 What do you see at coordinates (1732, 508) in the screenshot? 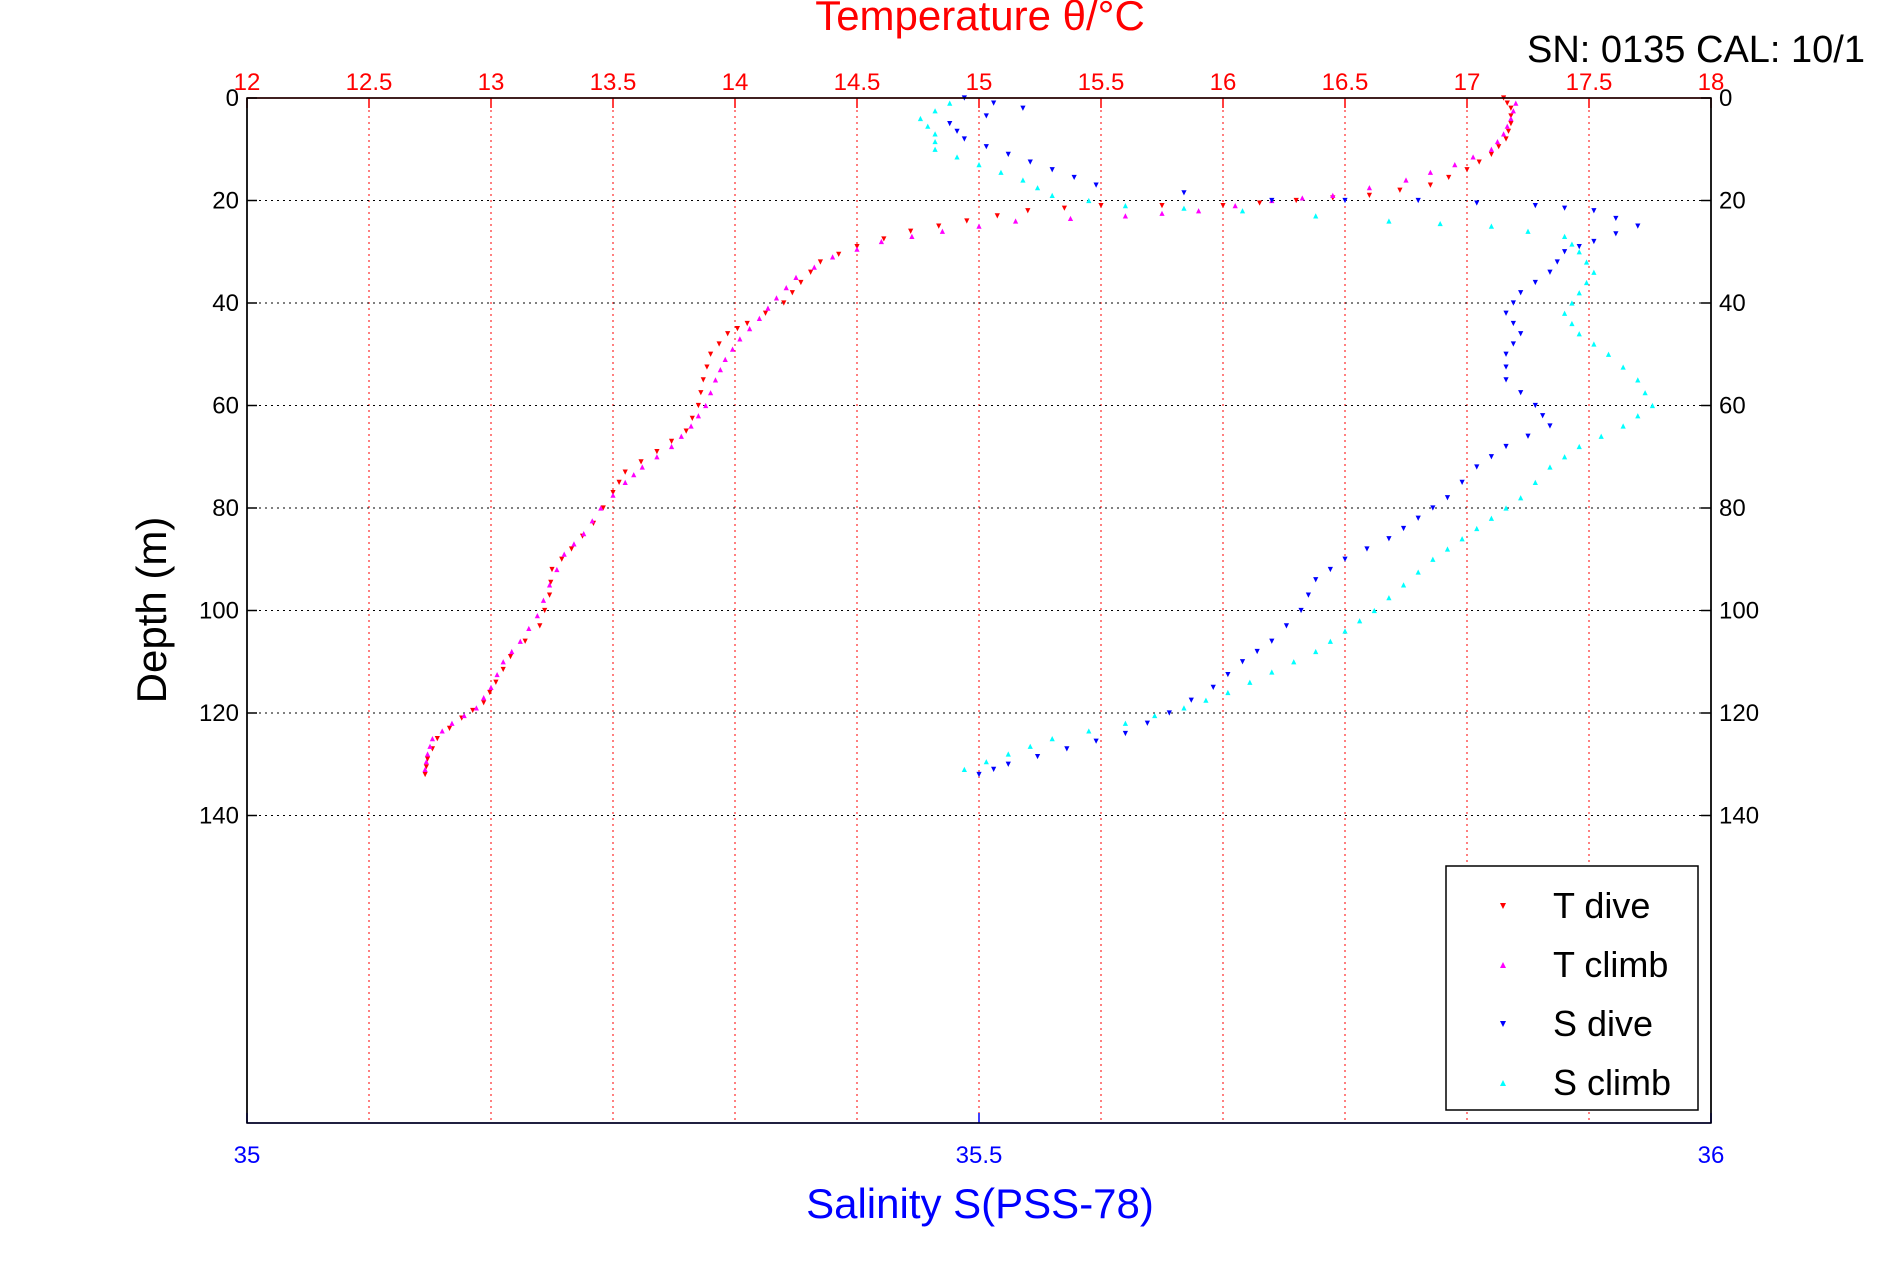
I see `depth-tick-label-right: 80` at bounding box center [1732, 508].